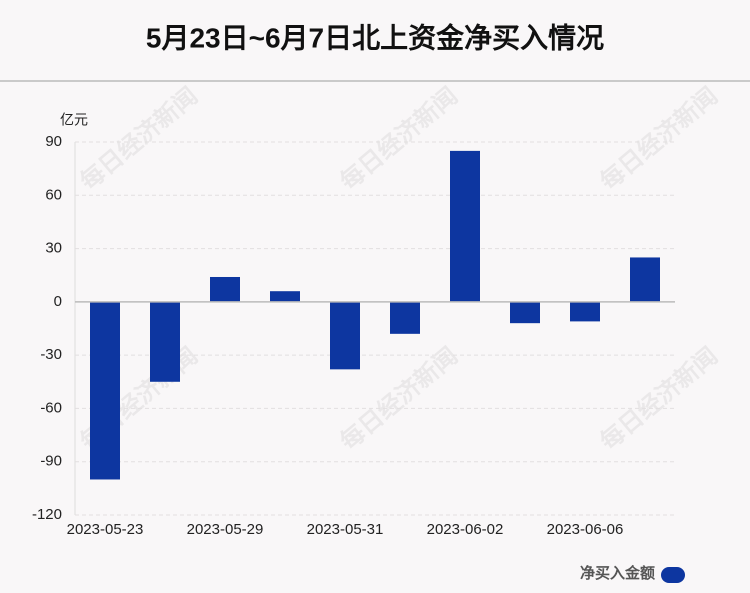 The width and height of the screenshot is (750, 593). Describe the element at coordinates (225, 529) in the screenshot. I see `x-tick-label: 2023-05-29` at that location.